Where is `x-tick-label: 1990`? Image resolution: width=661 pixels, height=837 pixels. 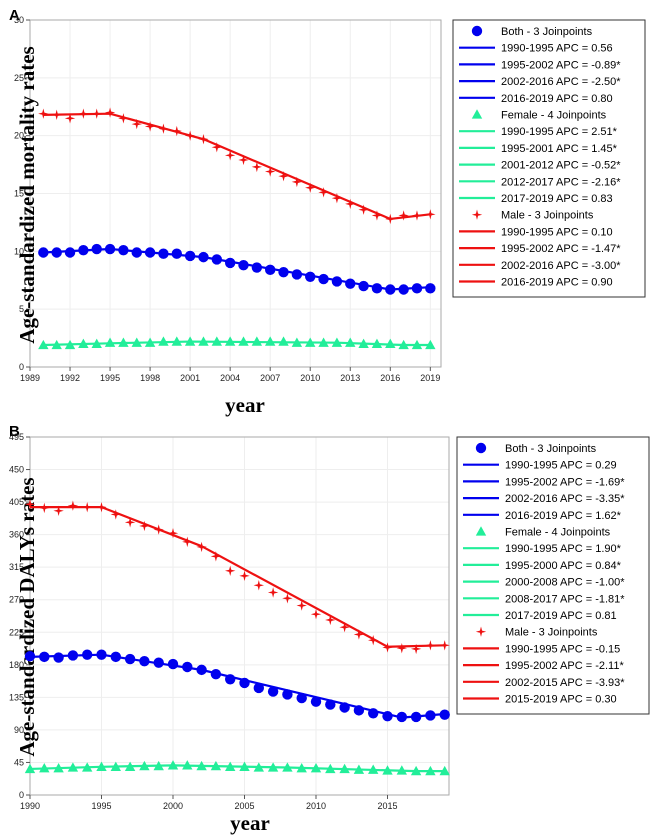 x-tick-label: 1990 is located at coordinates (30, 806).